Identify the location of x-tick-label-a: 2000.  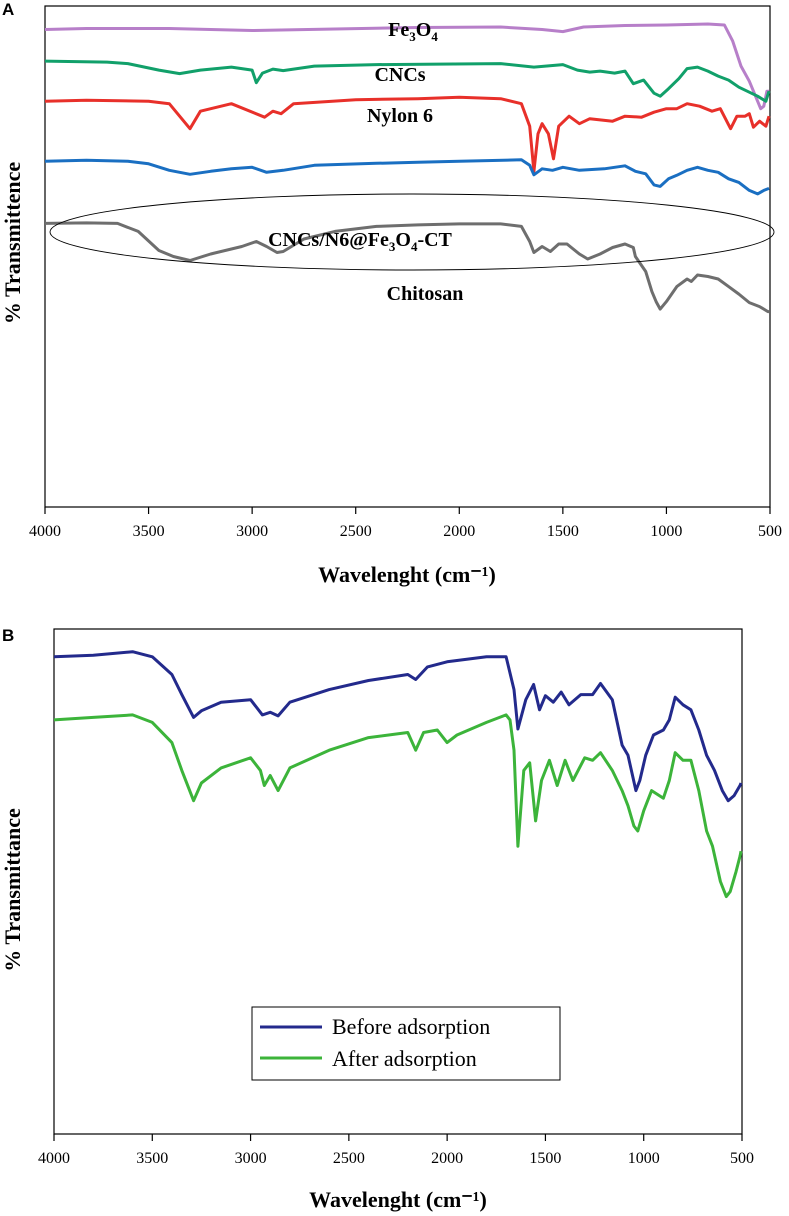
(459, 531).